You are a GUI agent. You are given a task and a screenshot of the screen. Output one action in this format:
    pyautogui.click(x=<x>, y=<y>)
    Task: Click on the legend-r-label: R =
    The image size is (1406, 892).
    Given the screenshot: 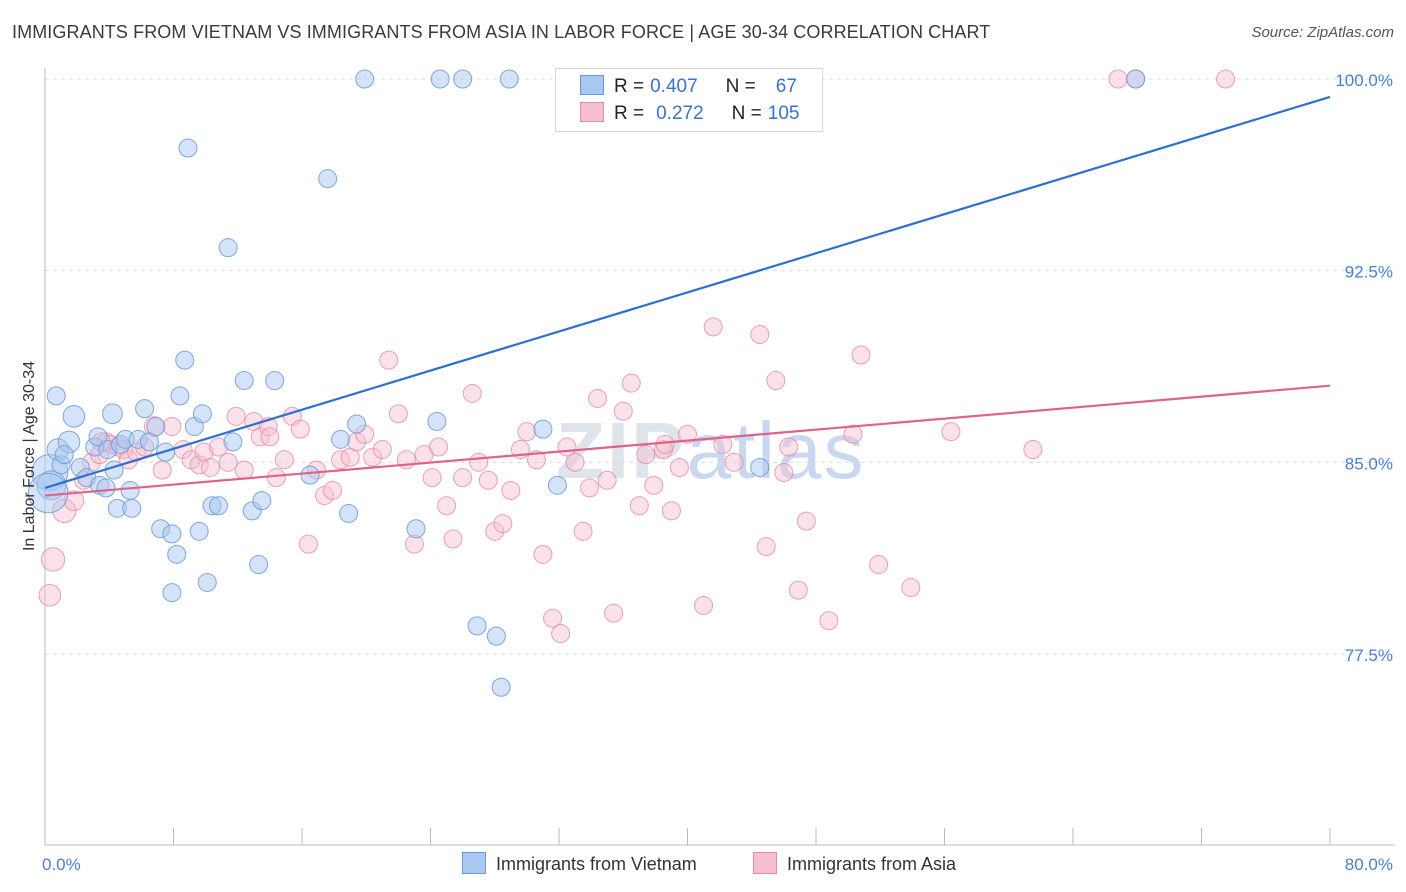 What is the action you would take?
    pyautogui.click(x=629, y=86)
    